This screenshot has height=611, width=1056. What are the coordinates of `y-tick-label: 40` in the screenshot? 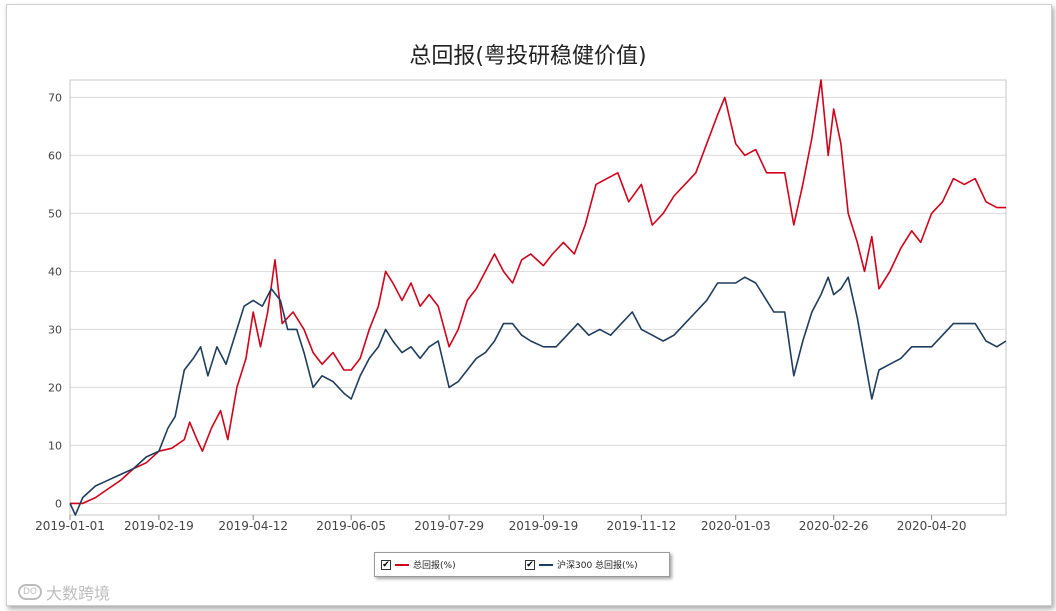 It's located at (55, 271).